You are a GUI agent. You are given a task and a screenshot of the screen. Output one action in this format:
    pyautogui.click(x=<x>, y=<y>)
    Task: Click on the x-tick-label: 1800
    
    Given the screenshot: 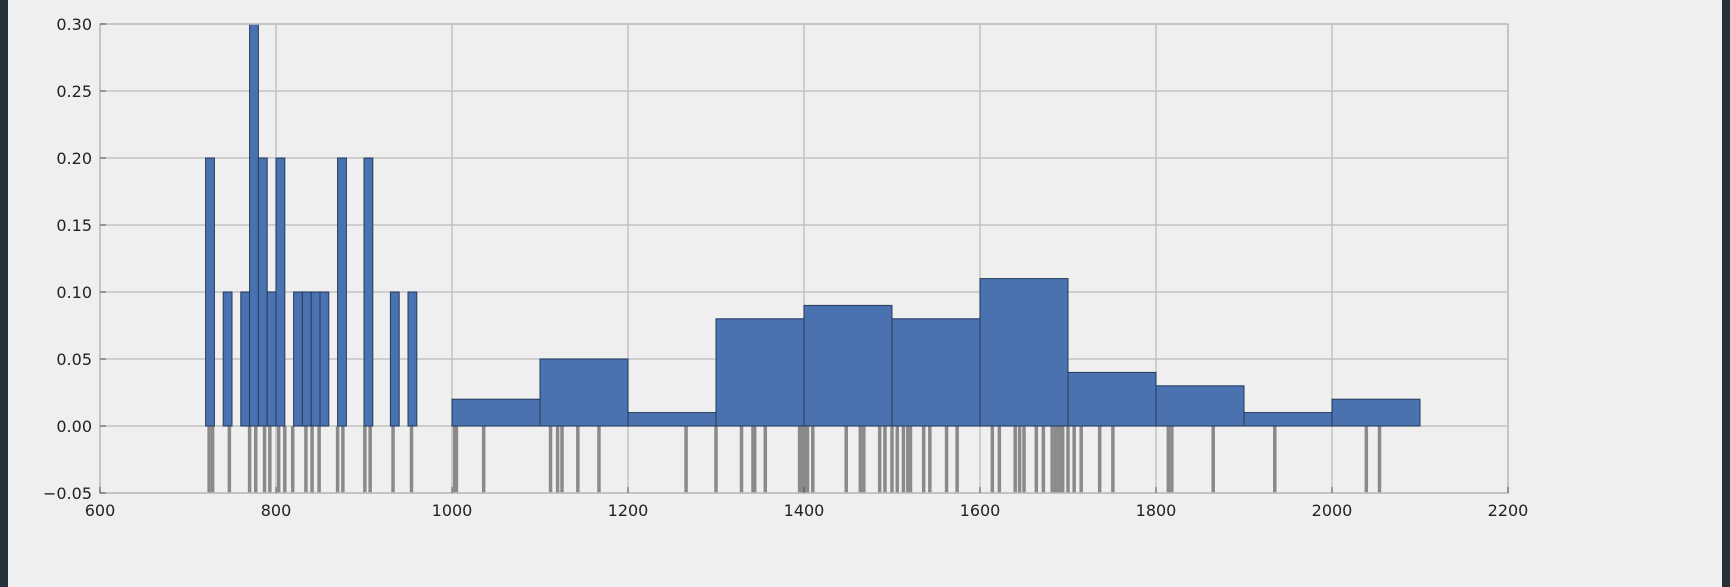 What is the action you would take?
    pyautogui.click(x=1156, y=510)
    